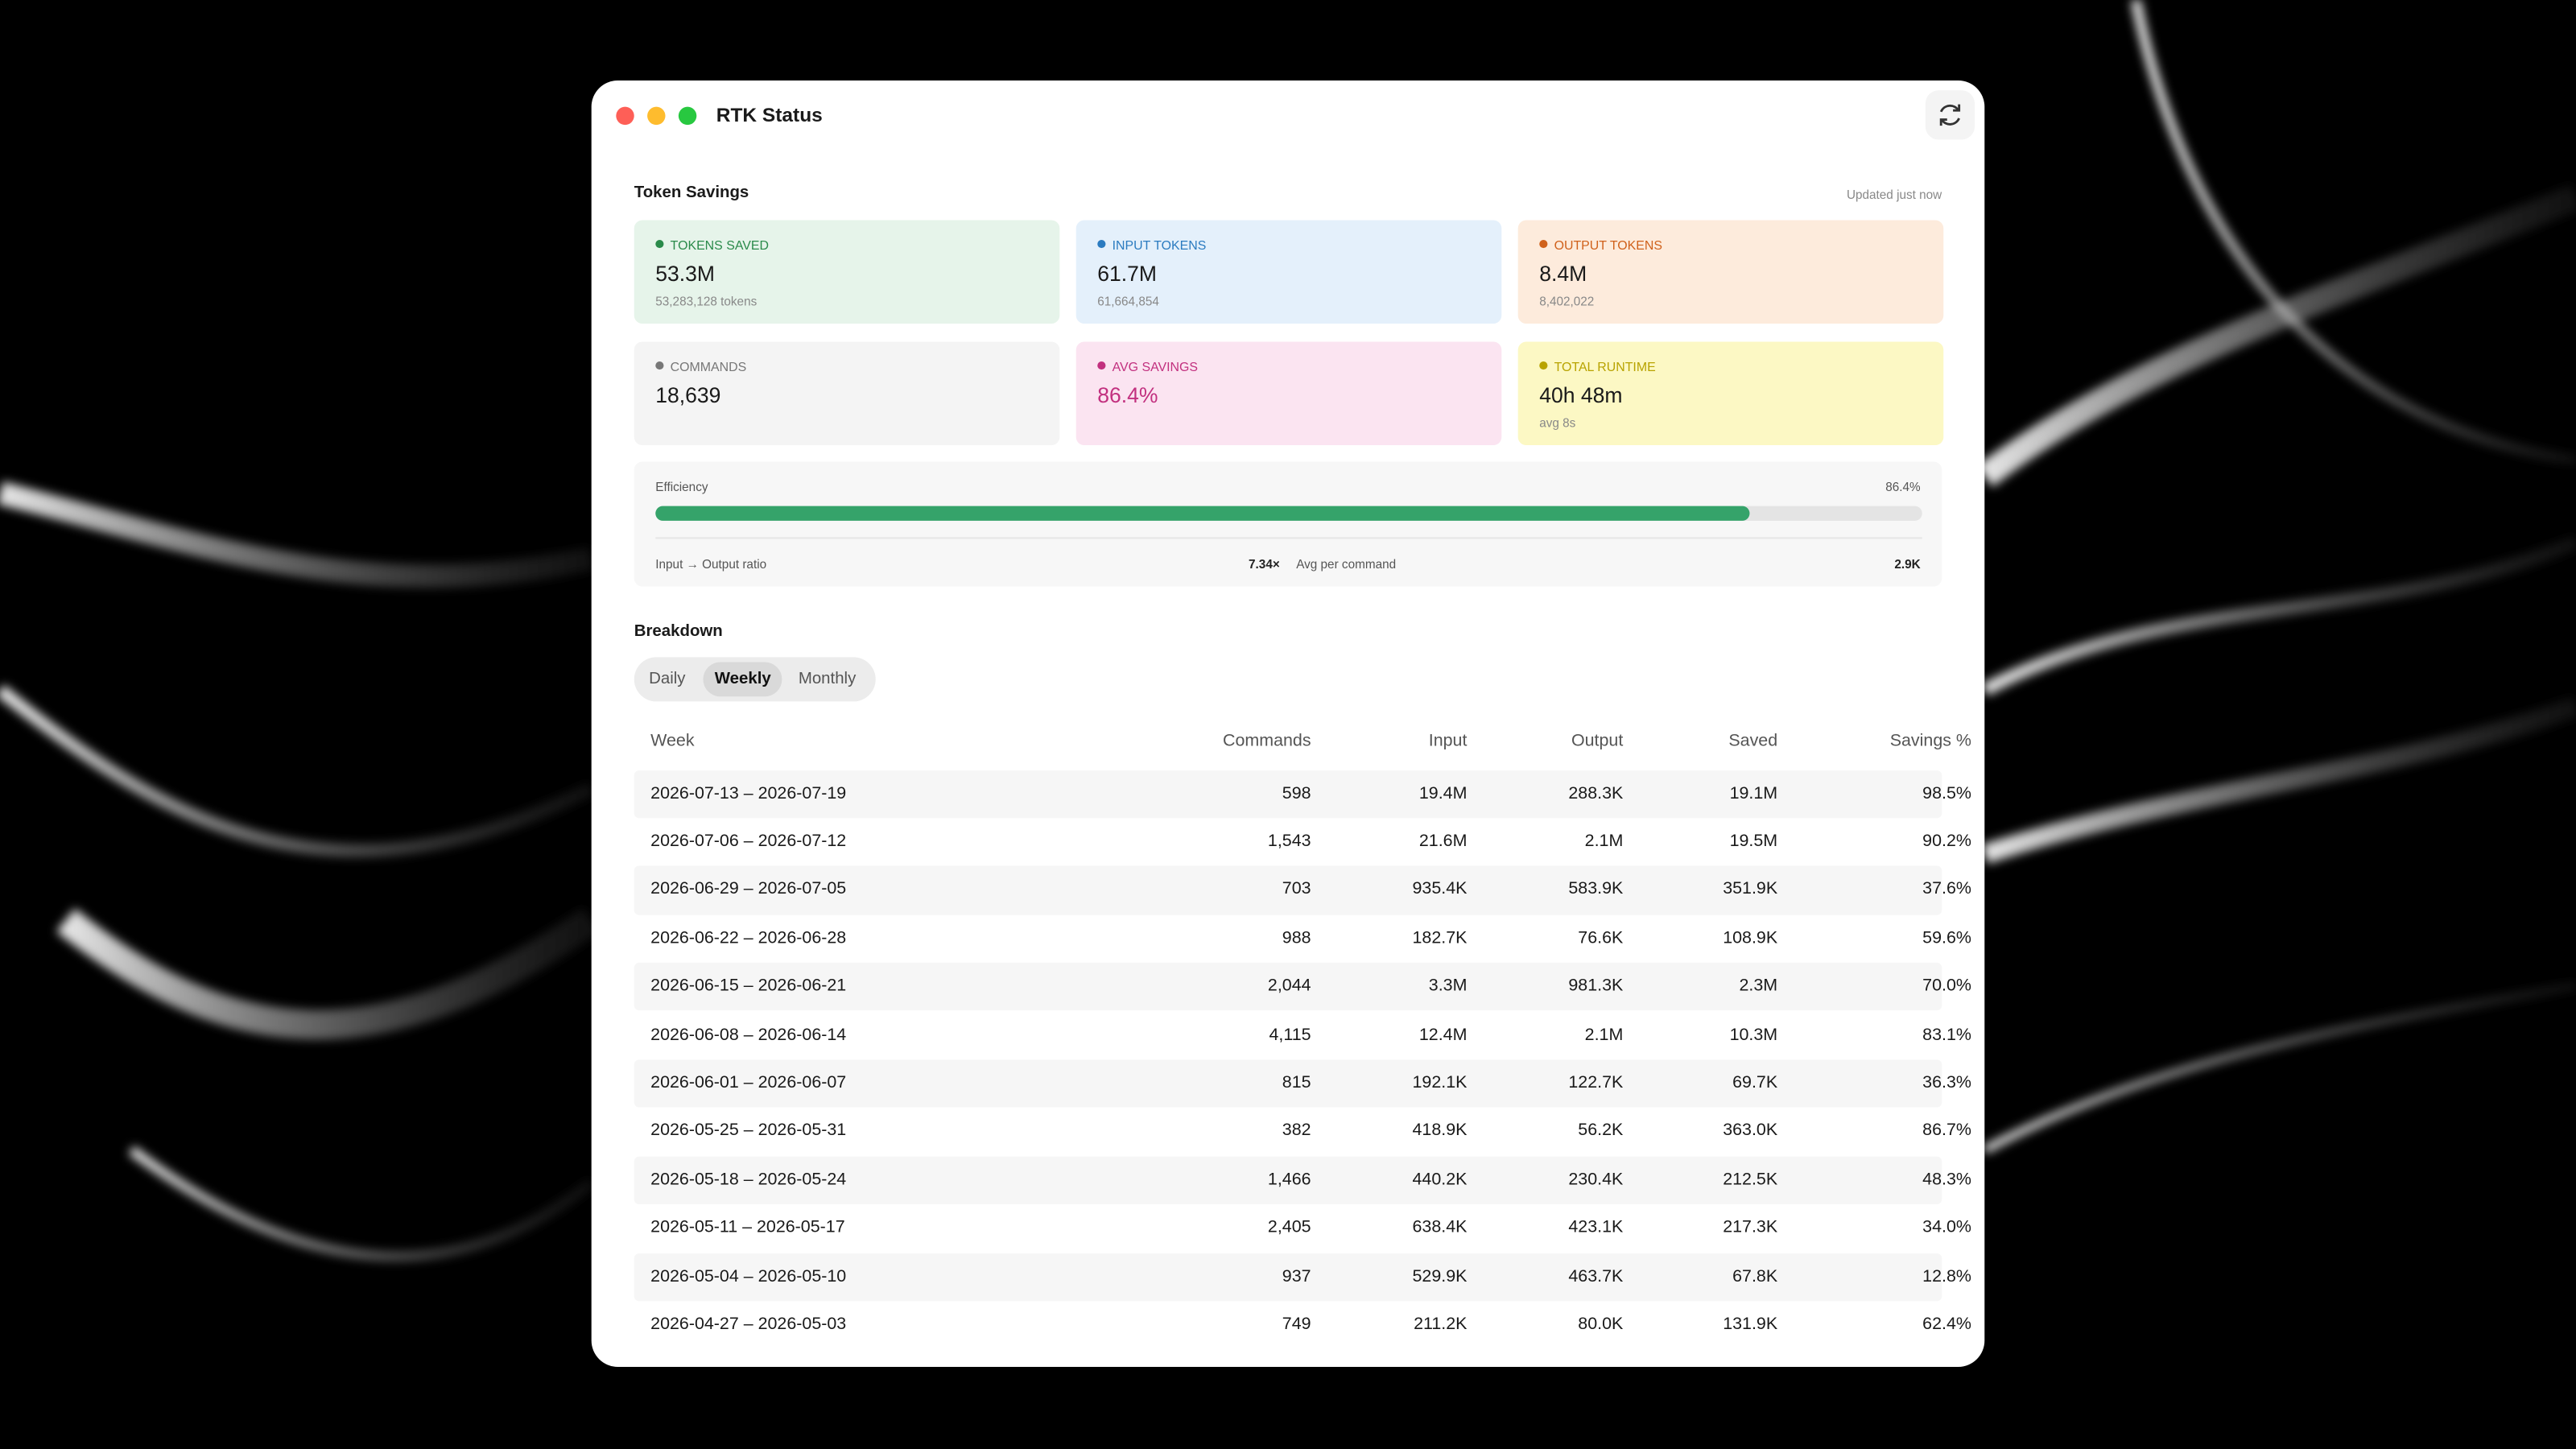 This screenshot has width=2576, height=1449. I want to click on table-cell: 529.9K, so click(1440, 1275).